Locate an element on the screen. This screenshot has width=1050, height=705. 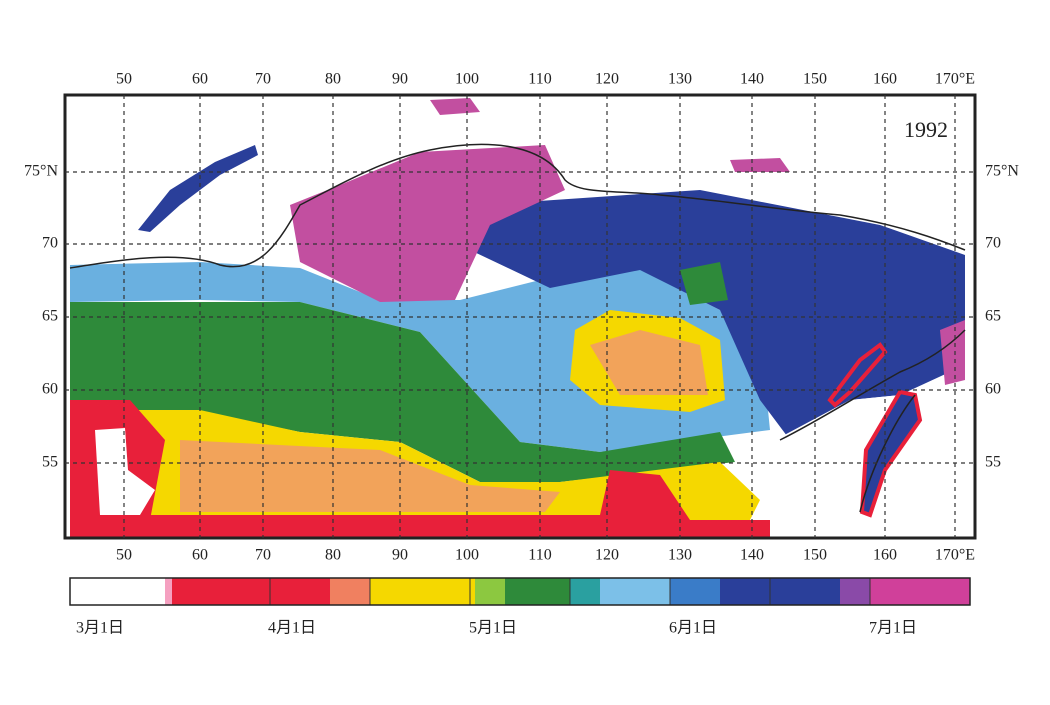
lon-label-top: 130 is located at coordinates (680, 79).